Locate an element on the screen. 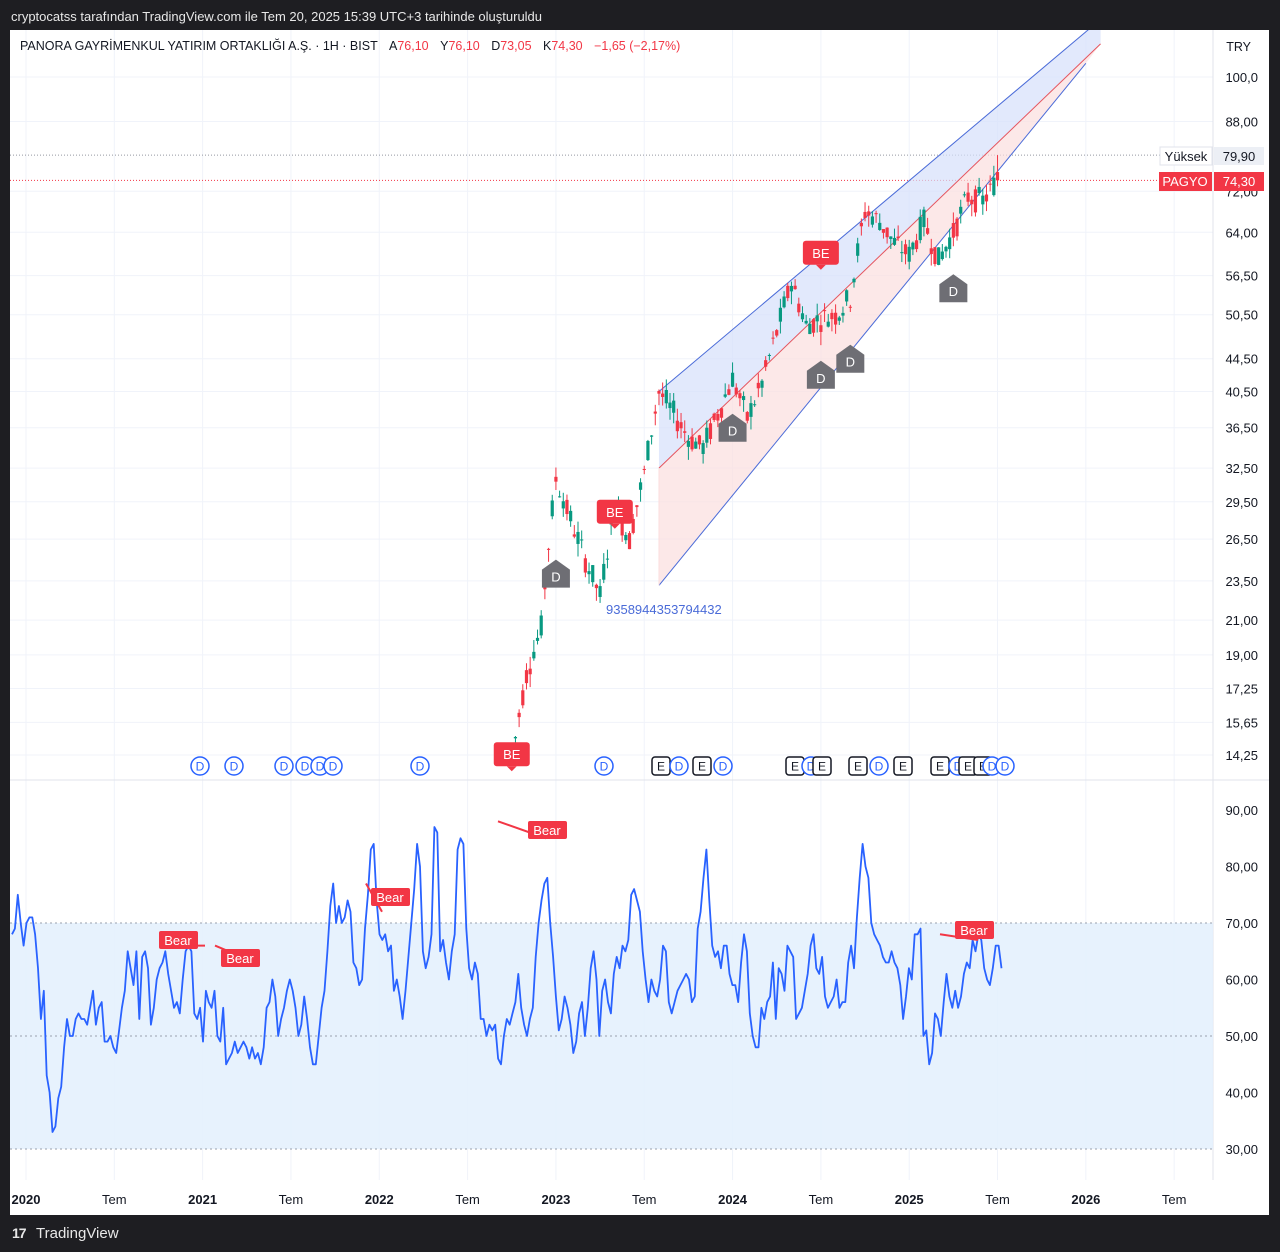 Image resolution: width=1280 pixels, height=1252 pixels. price-axis-label: 14,25 is located at coordinates (1241, 755).